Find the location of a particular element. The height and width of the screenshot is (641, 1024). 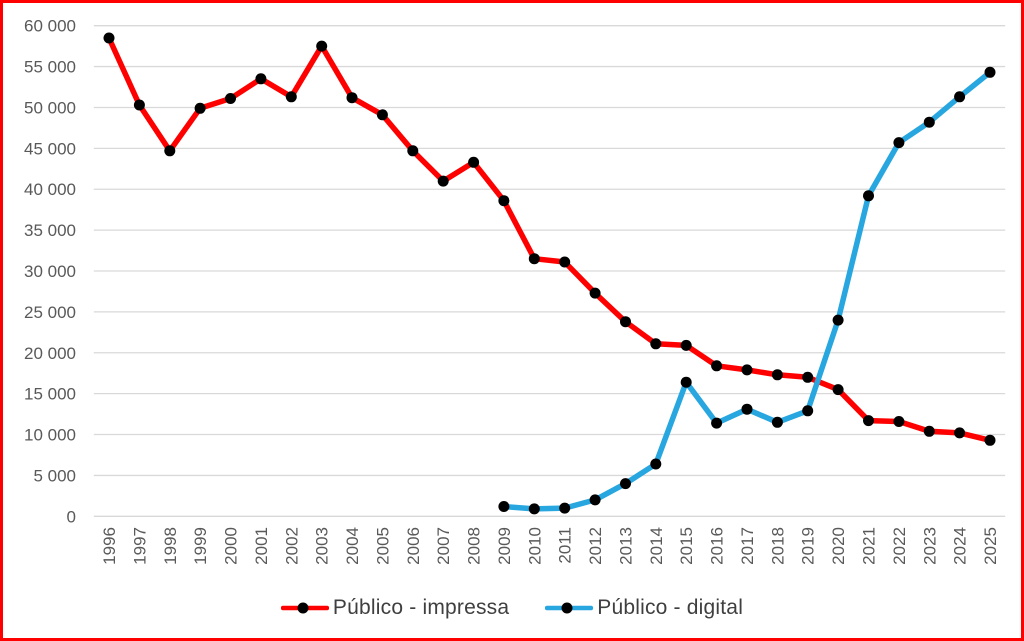

y-tick-label: 5 000 is located at coordinates (54, 475).